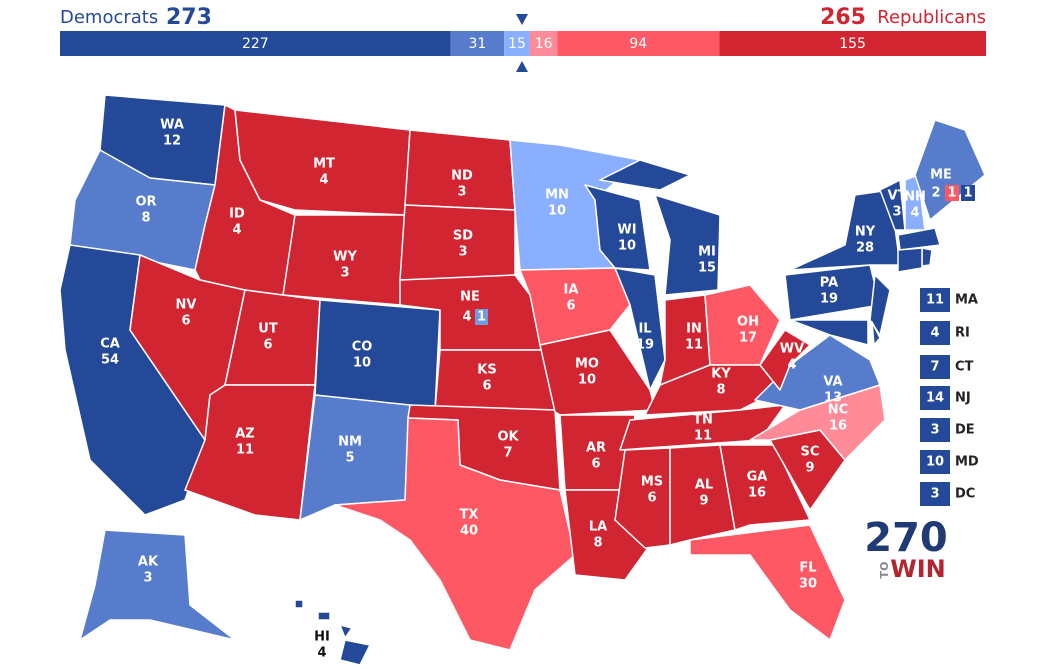 The height and width of the screenshot is (670, 1050). Describe the element at coordinates (186, 305) in the screenshot. I see `state-abbr: NV` at that location.